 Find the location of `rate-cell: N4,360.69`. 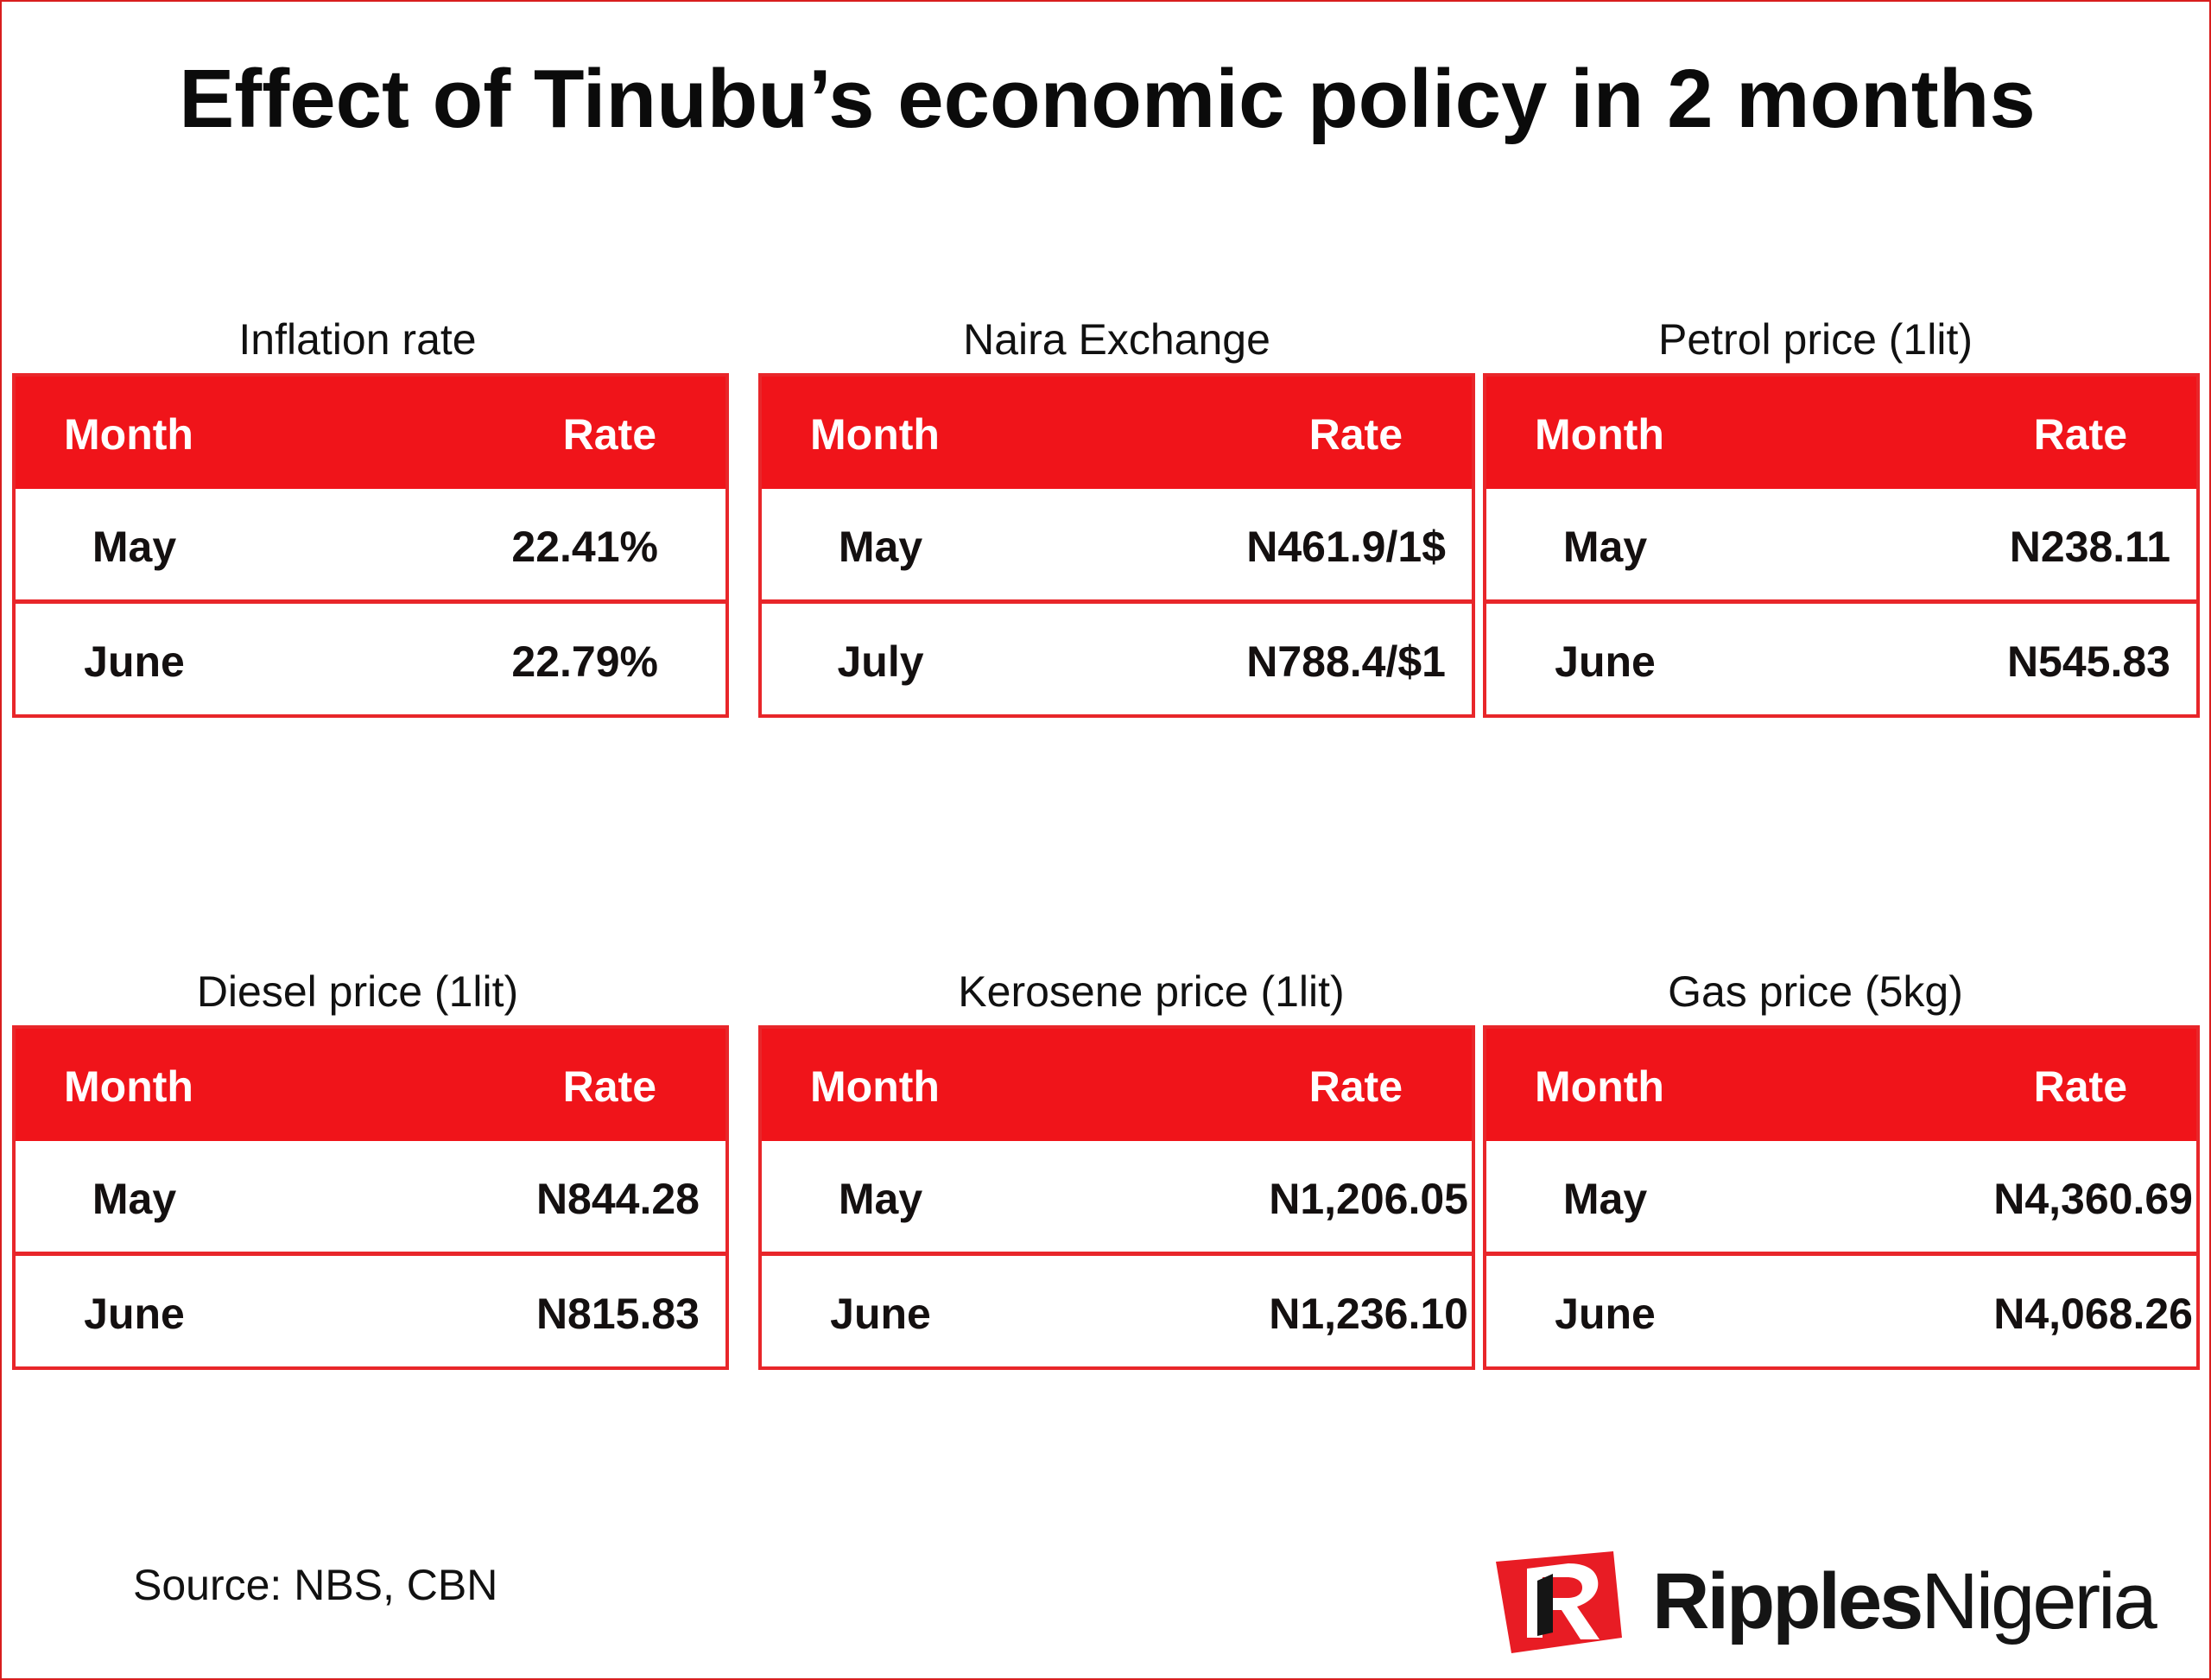

rate-cell: N4,360.69 is located at coordinates (2093, 1199).